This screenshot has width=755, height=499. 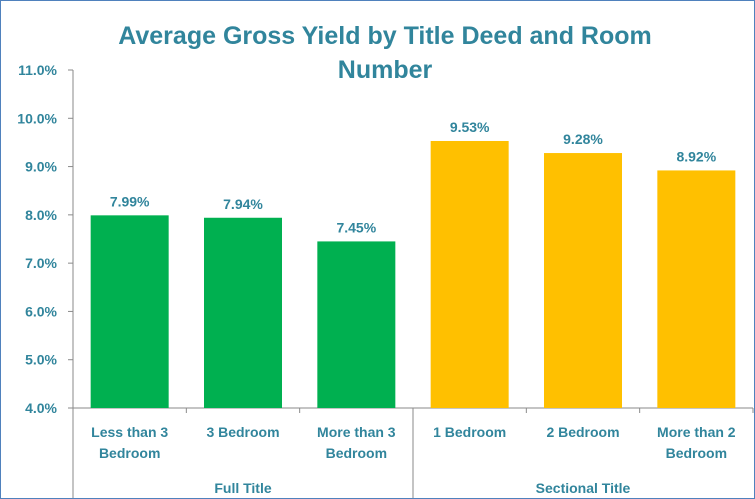 What do you see at coordinates (583, 488) in the screenshot?
I see `group-label: Sectional Title` at bounding box center [583, 488].